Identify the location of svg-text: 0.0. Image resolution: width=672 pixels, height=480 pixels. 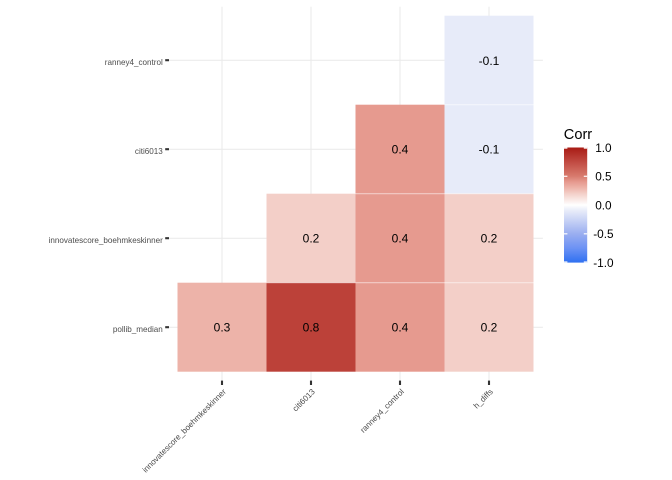
(603, 205).